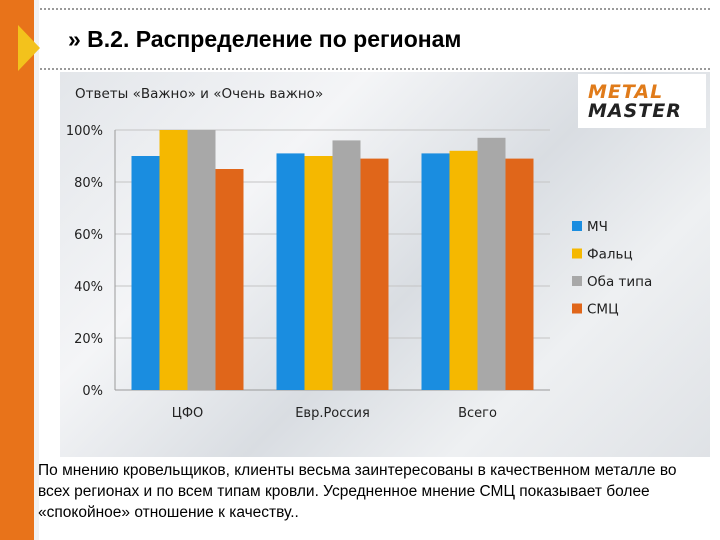  What do you see at coordinates (88, 339) in the screenshot?
I see `y-tick-label: 20%` at bounding box center [88, 339].